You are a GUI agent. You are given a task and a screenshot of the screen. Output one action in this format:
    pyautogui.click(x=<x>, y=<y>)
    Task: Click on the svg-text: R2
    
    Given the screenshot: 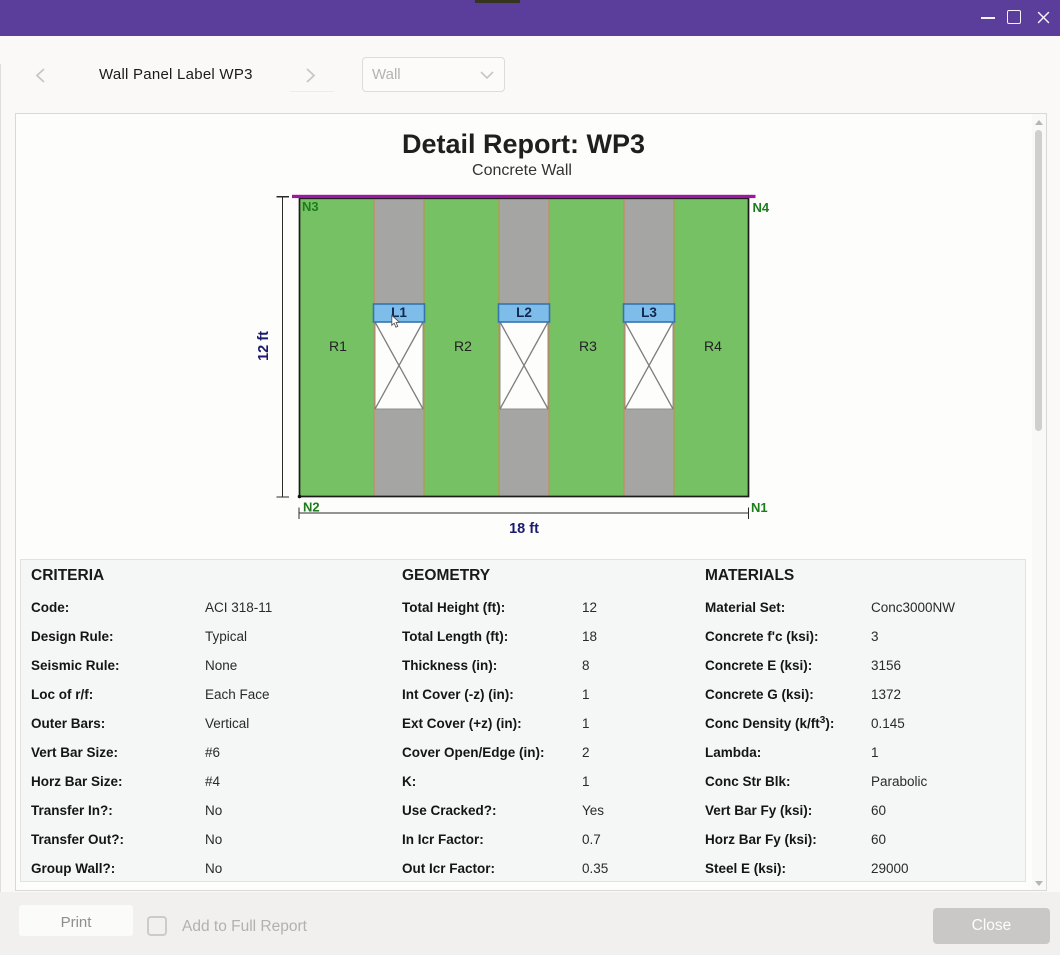 What is the action you would take?
    pyautogui.click(x=463, y=346)
    